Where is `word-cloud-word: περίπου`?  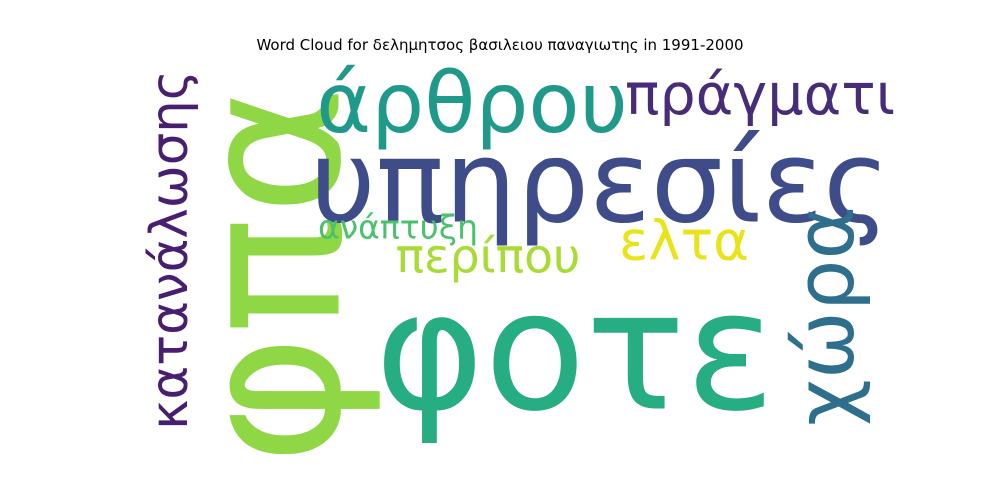 word-cloud-word: περίπου is located at coordinates (488, 257).